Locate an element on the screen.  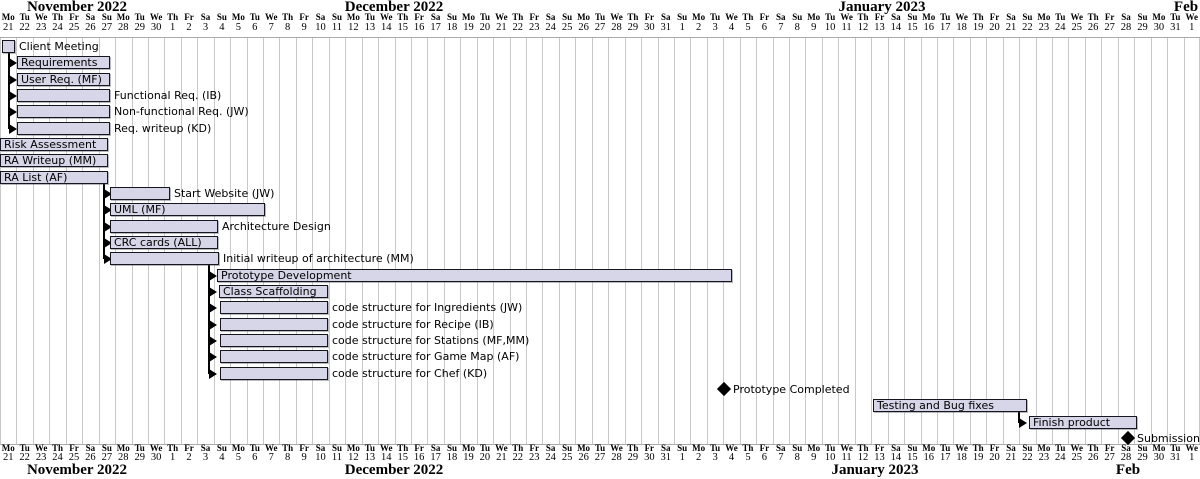
axis-day-number: 17 is located at coordinates (945, 27).